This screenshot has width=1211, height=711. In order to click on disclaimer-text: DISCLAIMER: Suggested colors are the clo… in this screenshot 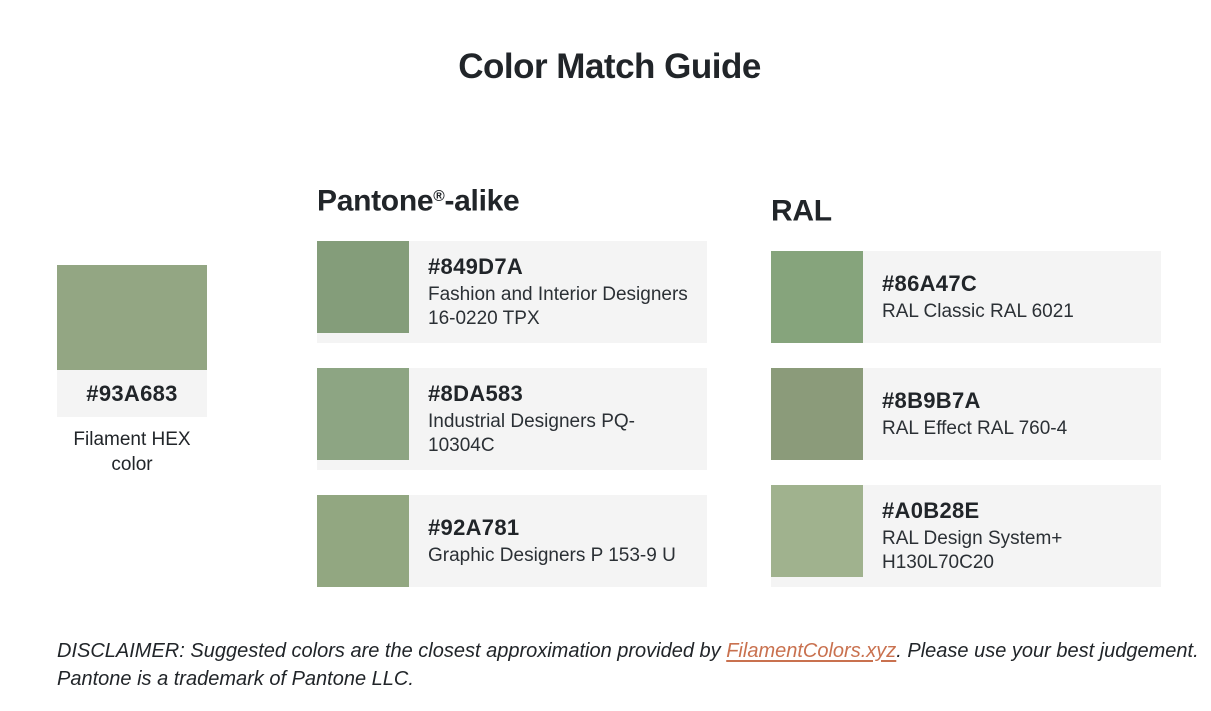, I will do `click(629, 665)`.